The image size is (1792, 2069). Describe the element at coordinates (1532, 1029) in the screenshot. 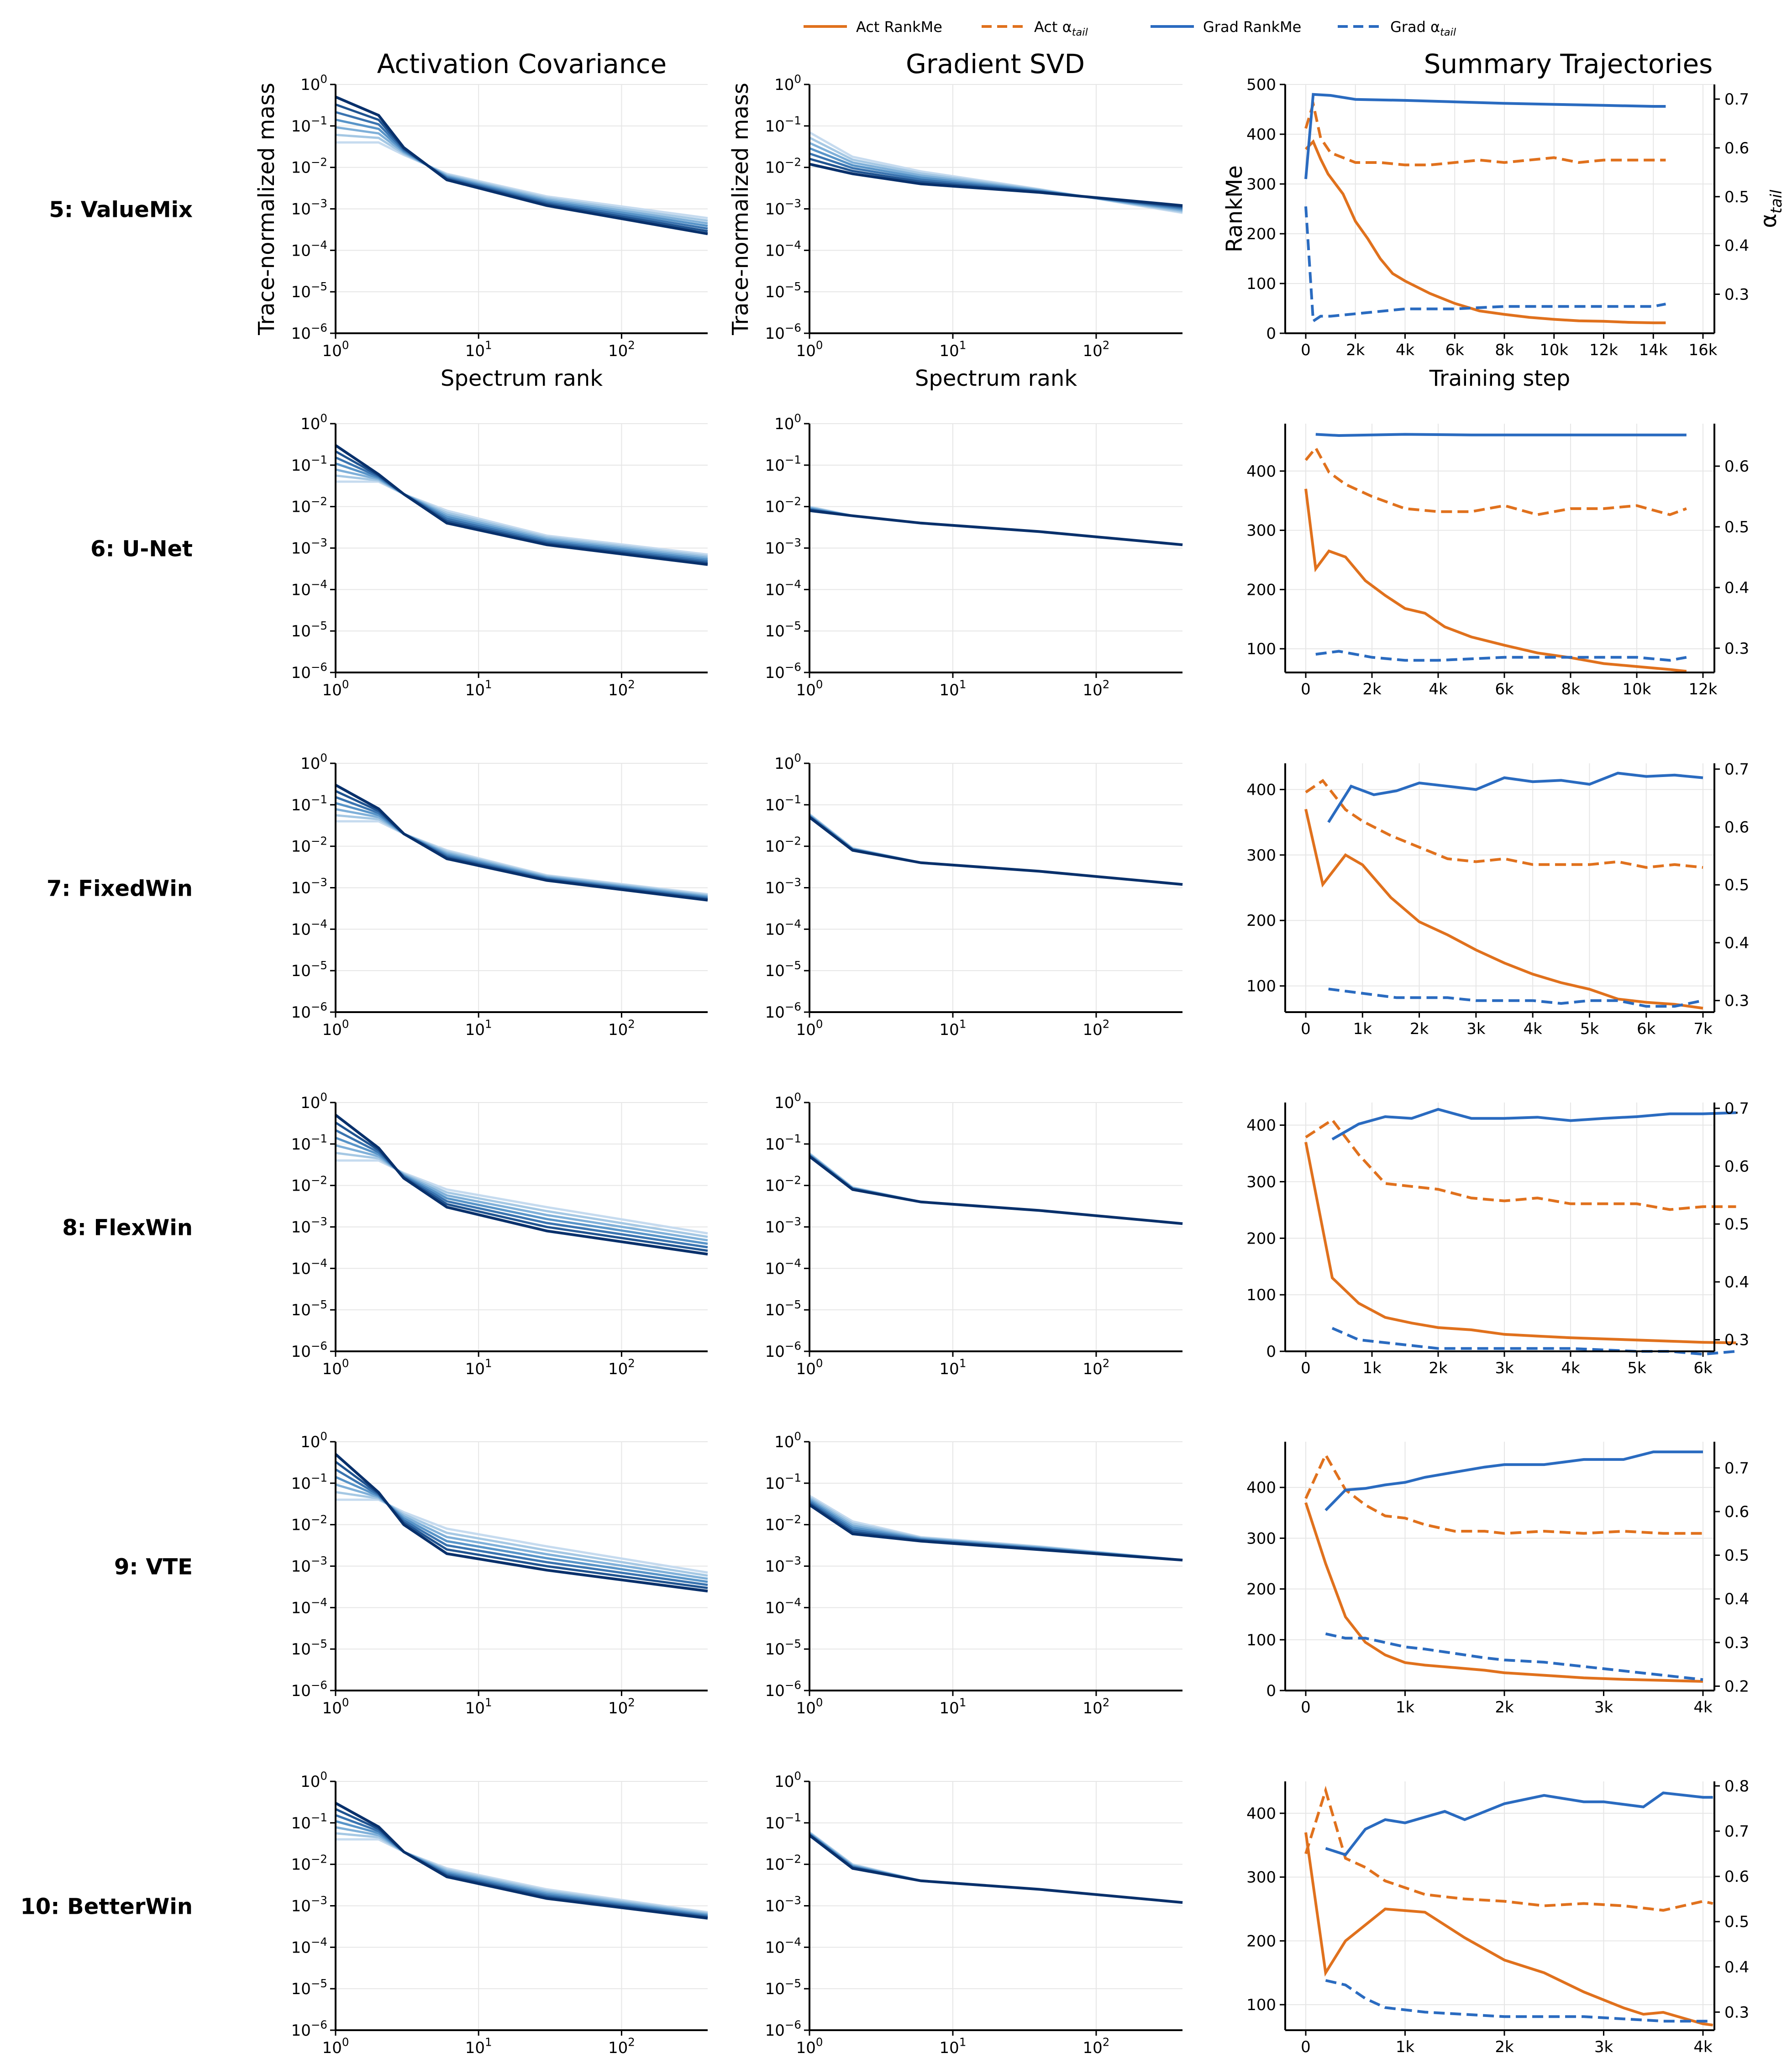

I see `x-tick-label: 4k` at that location.